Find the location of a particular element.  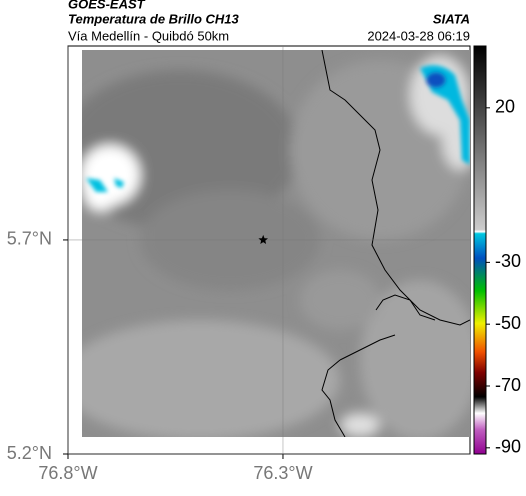

colorbar-tick-label: -70 is located at coordinates (508, 385).